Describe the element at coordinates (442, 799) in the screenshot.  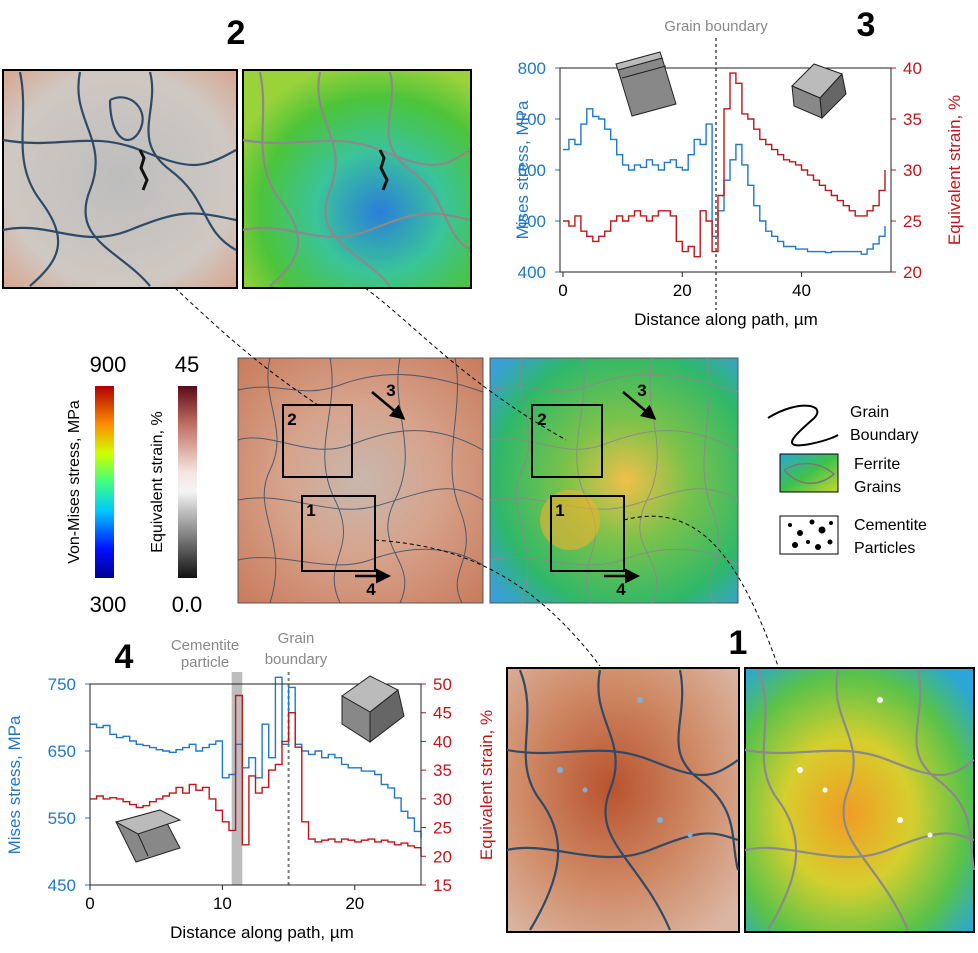
I see `chart-4-ytick-right-label: 30` at that location.